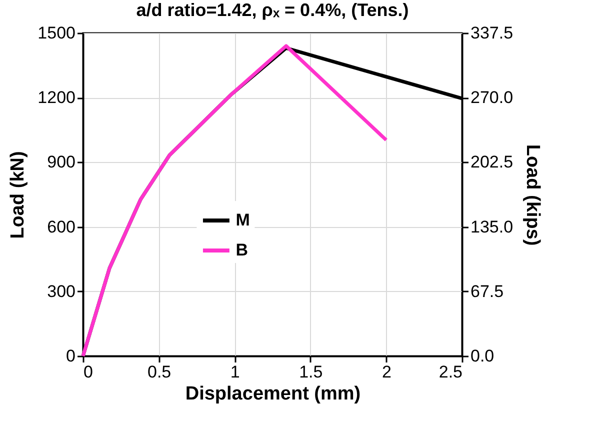  What do you see at coordinates (18, 195) in the screenshot?
I see `y-axis-title: Load (kN)` at bounding box center [18, 195].